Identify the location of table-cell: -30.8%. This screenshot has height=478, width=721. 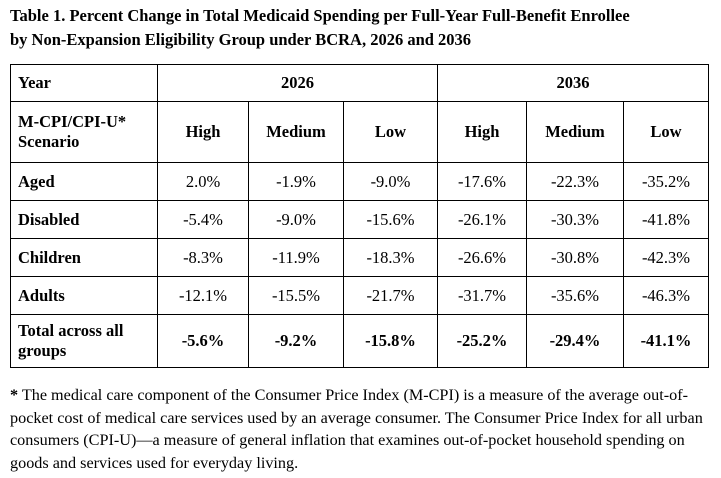
(575, 257).